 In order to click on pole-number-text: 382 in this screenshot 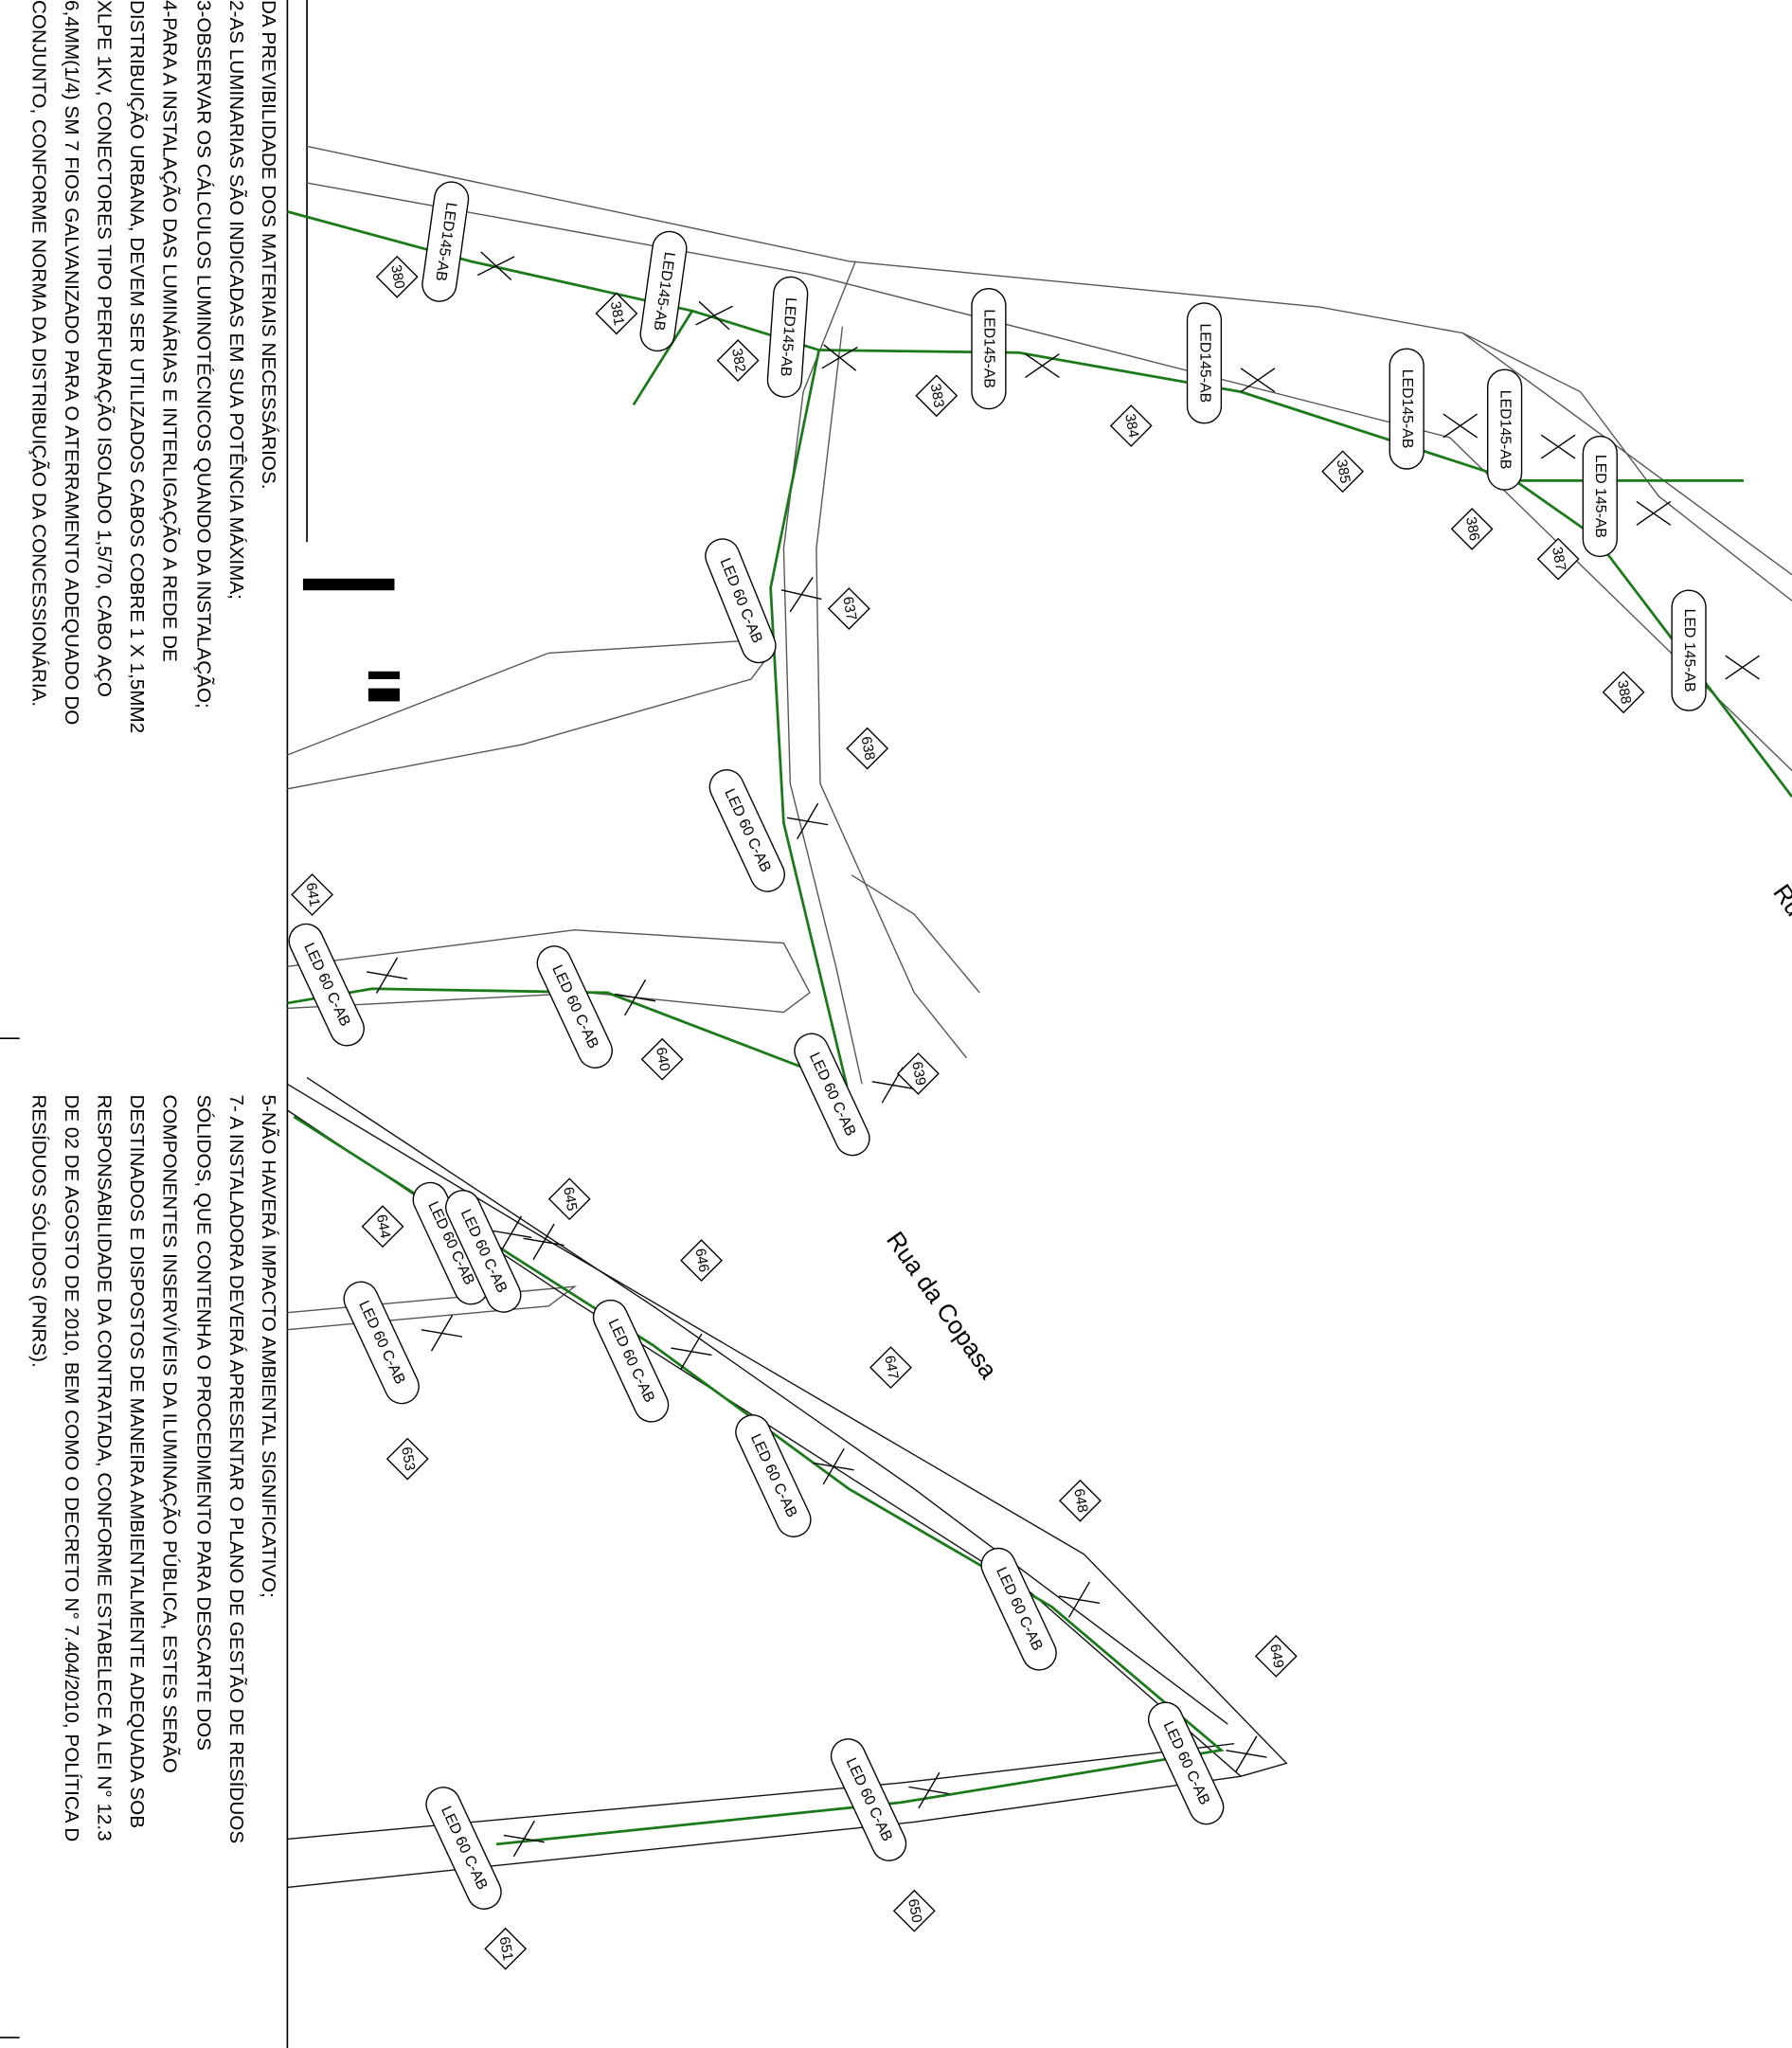, I will do `click(738, 361)`.